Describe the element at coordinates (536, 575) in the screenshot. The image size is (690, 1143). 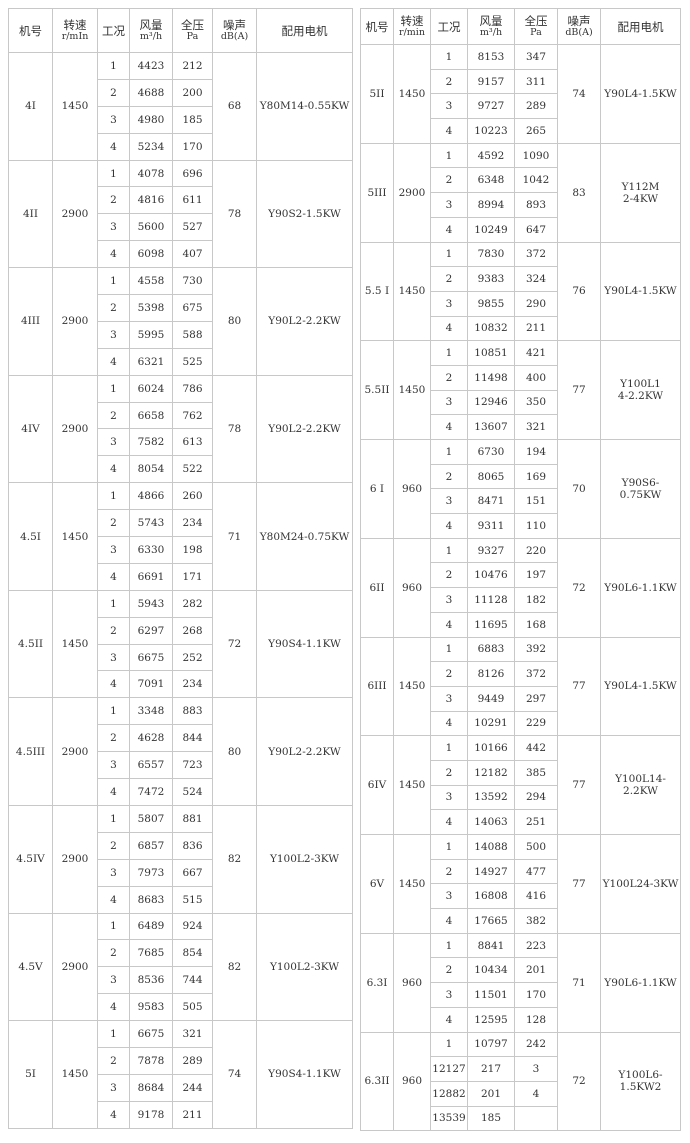
I see `pressure-cell: 197` at that location.